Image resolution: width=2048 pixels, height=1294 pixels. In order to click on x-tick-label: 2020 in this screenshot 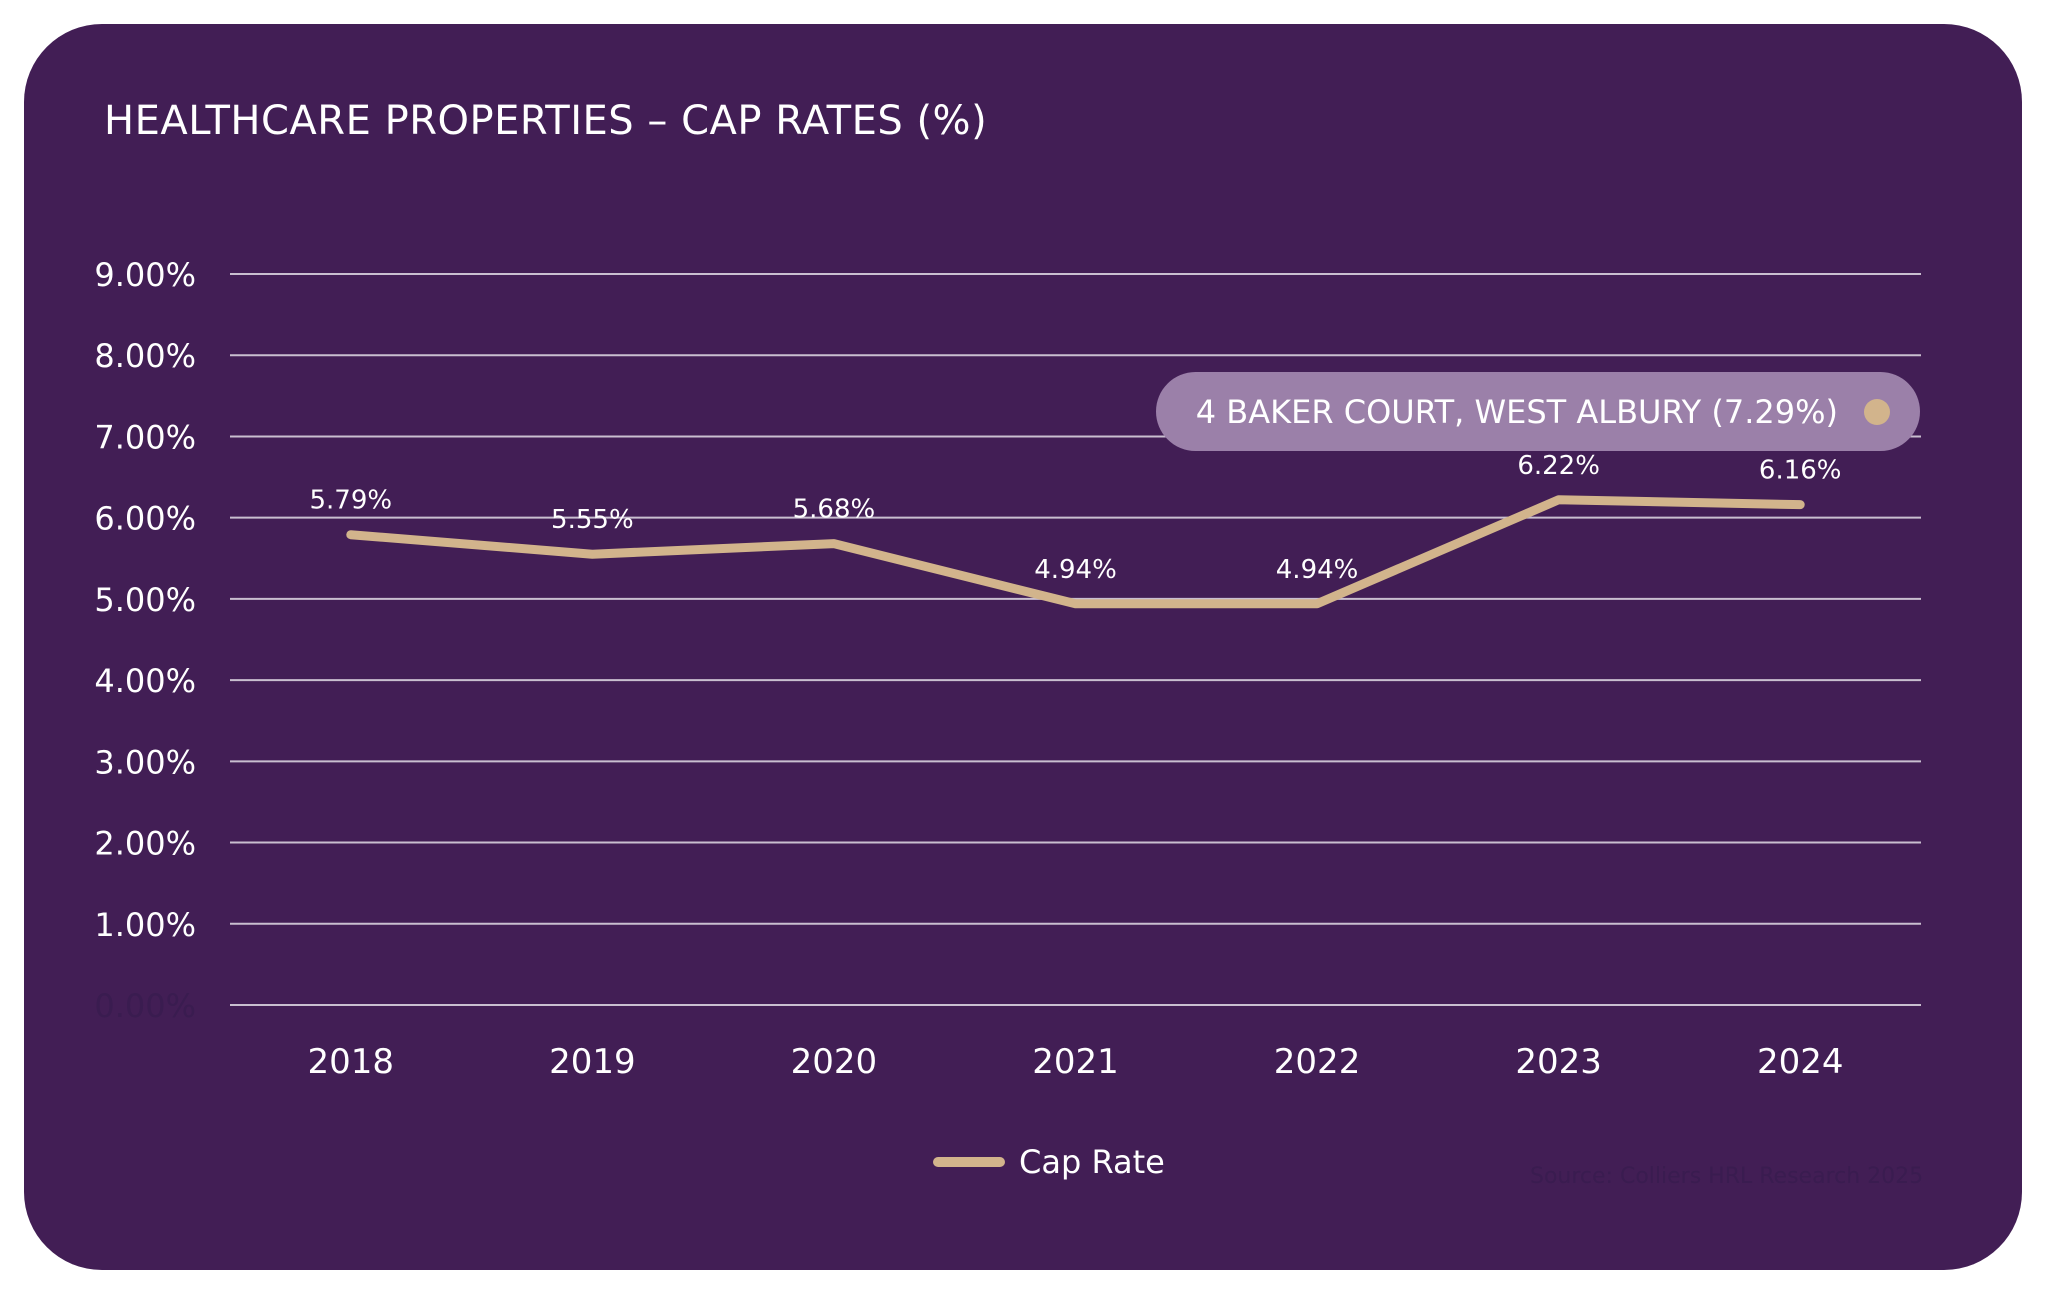, I will do `click(834, 1062)`.